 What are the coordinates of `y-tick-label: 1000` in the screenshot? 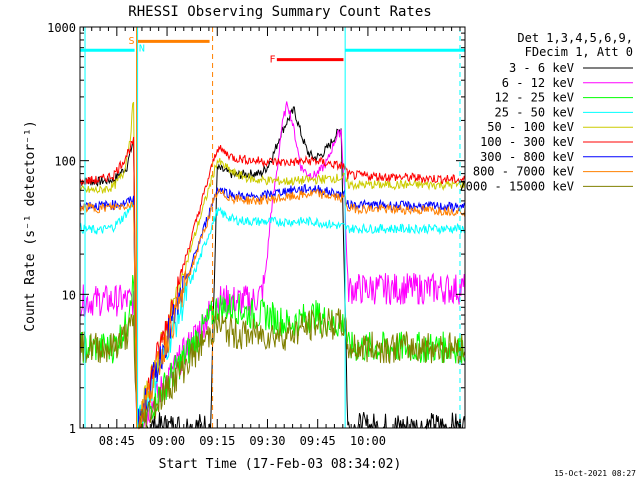 It's located at (61, 28).